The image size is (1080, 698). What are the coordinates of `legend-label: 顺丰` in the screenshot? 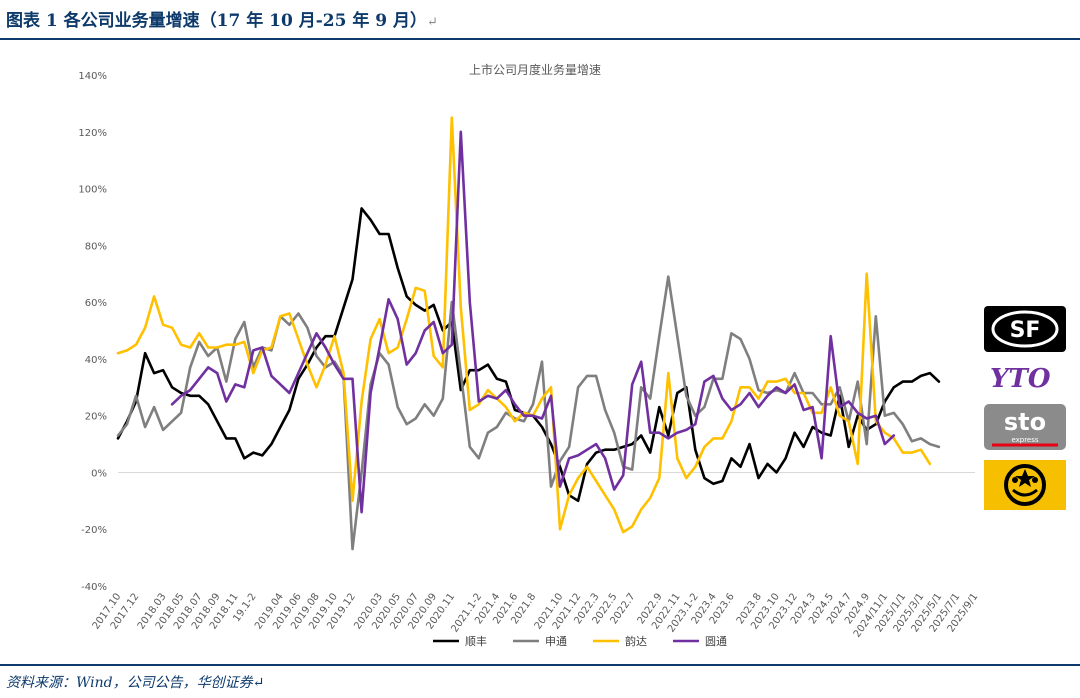 It's located at (476, 641).